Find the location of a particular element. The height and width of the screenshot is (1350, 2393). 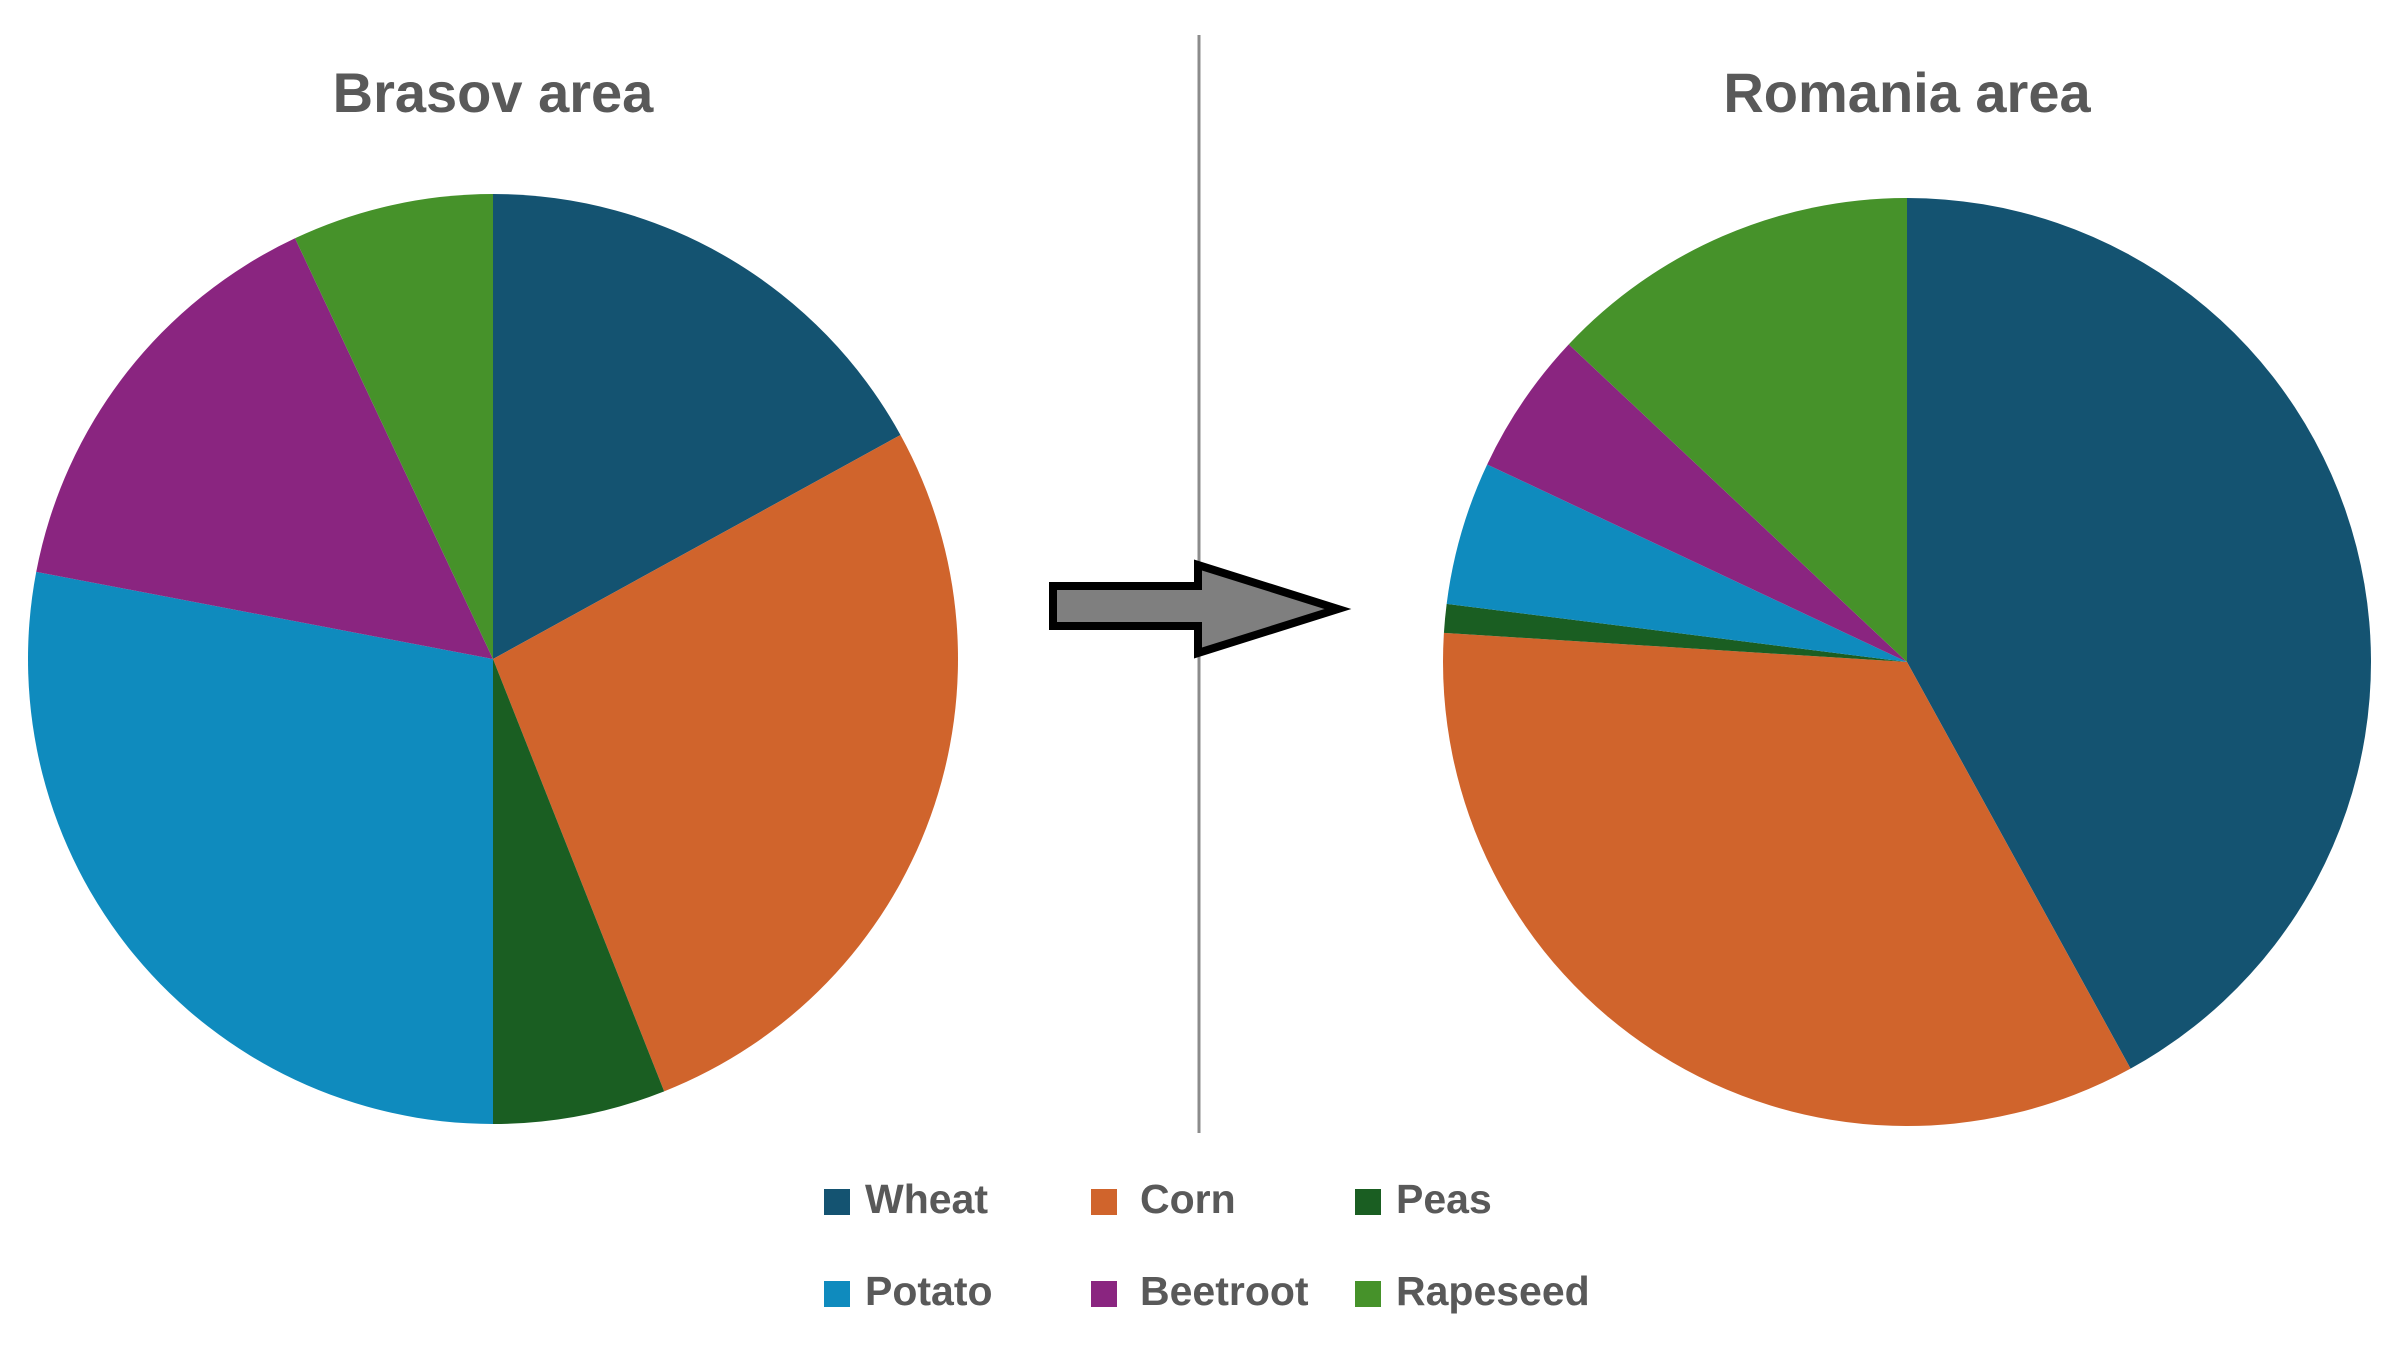

arrow is located at coordinates (1200, 609).